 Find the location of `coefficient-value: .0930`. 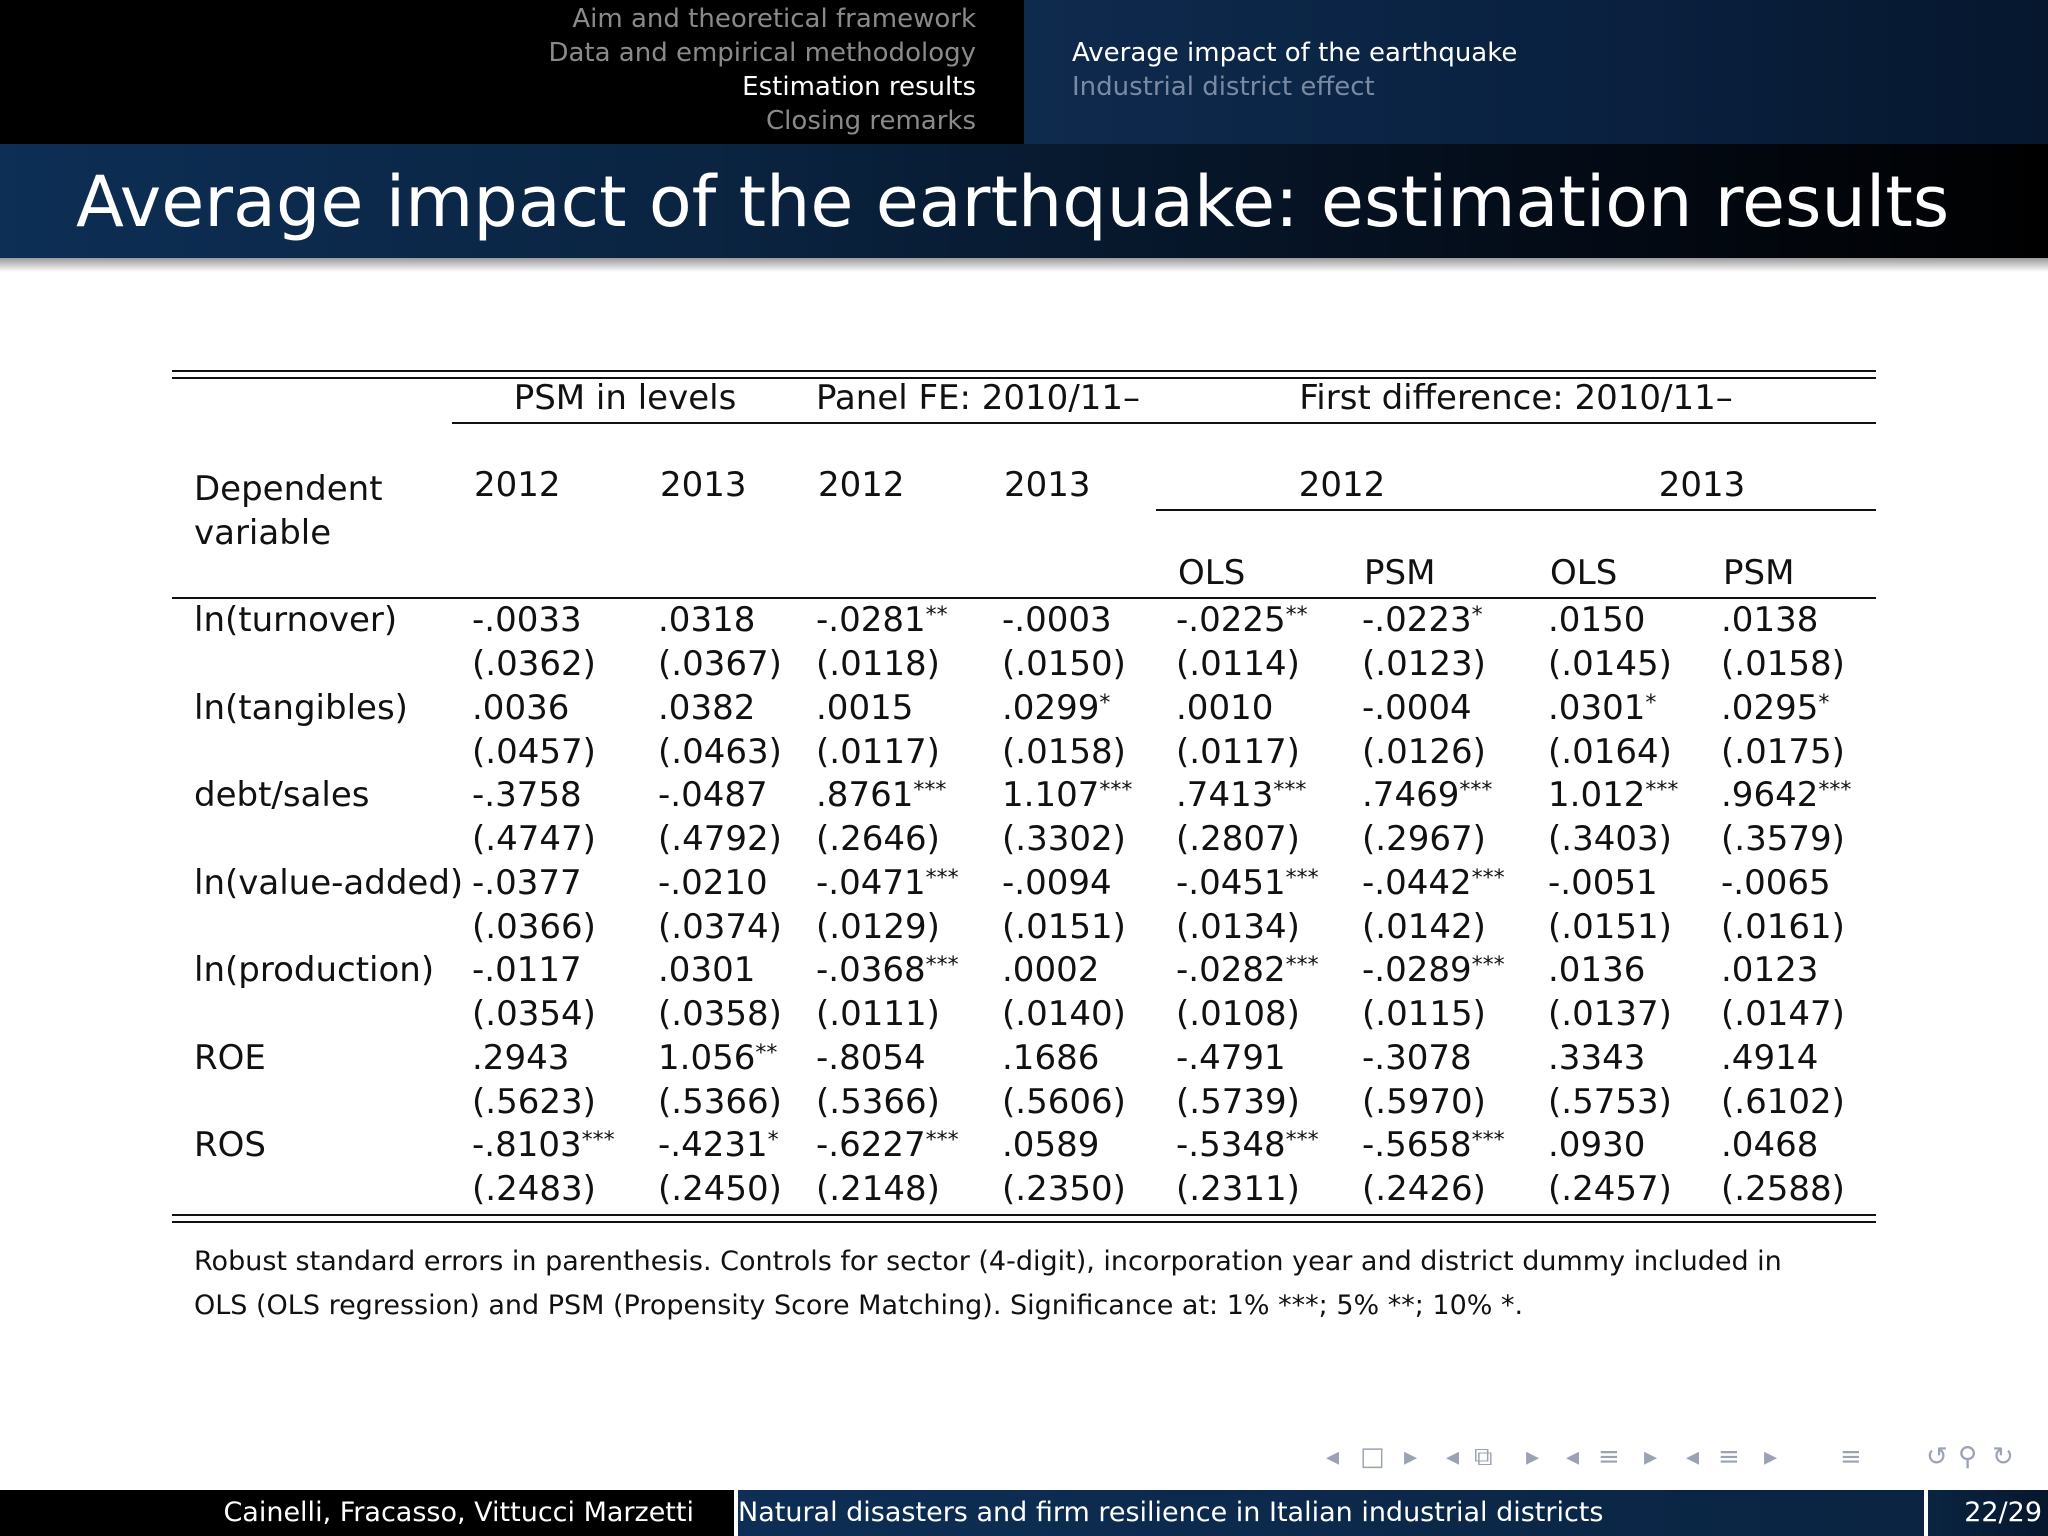

coefficient-value: .0930 is located at coordinates (1597, 1145).